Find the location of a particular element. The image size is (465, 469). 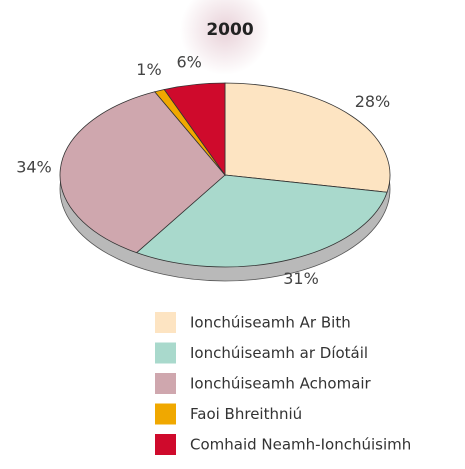

data-label: 6% is located at coordinates (188, 61).